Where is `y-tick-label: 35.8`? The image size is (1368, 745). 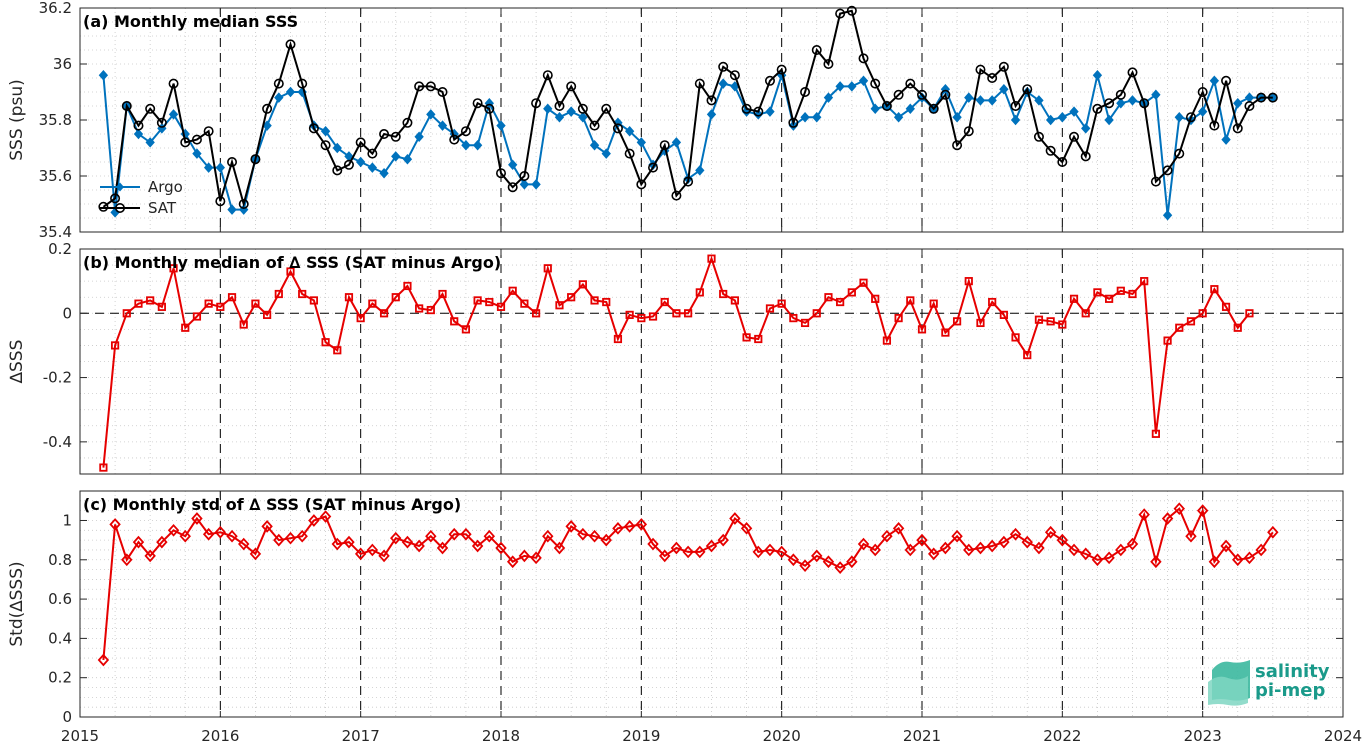
y-tick-label: 35.8 is located at coordinates (55, 120).